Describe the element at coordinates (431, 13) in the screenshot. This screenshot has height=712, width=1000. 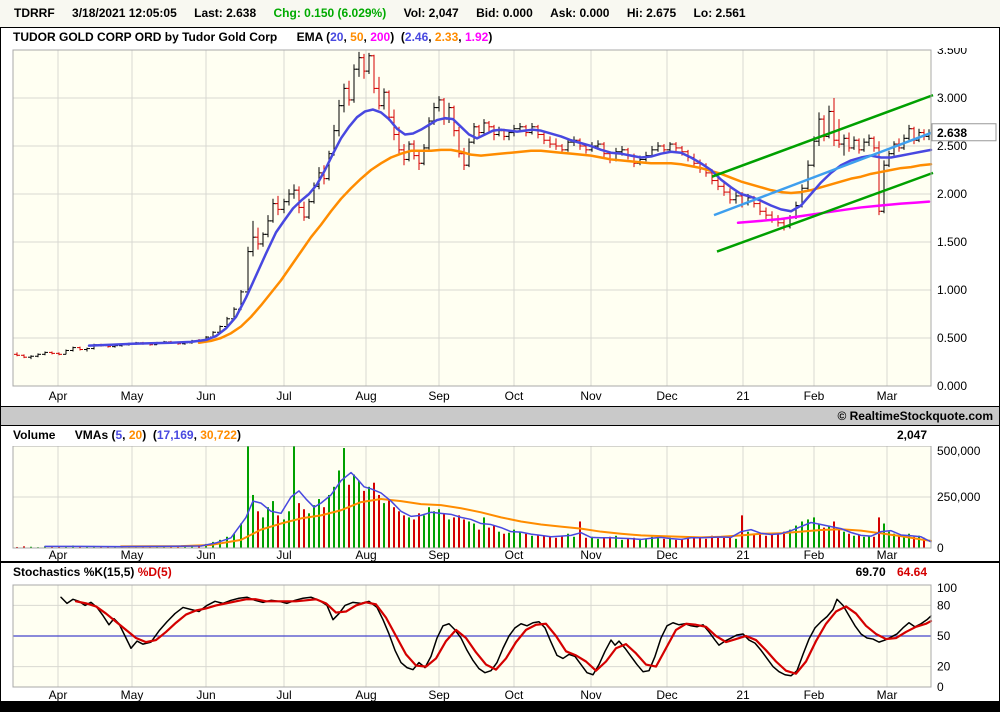
I see `volume-value: Vol: 2,047` at that location.